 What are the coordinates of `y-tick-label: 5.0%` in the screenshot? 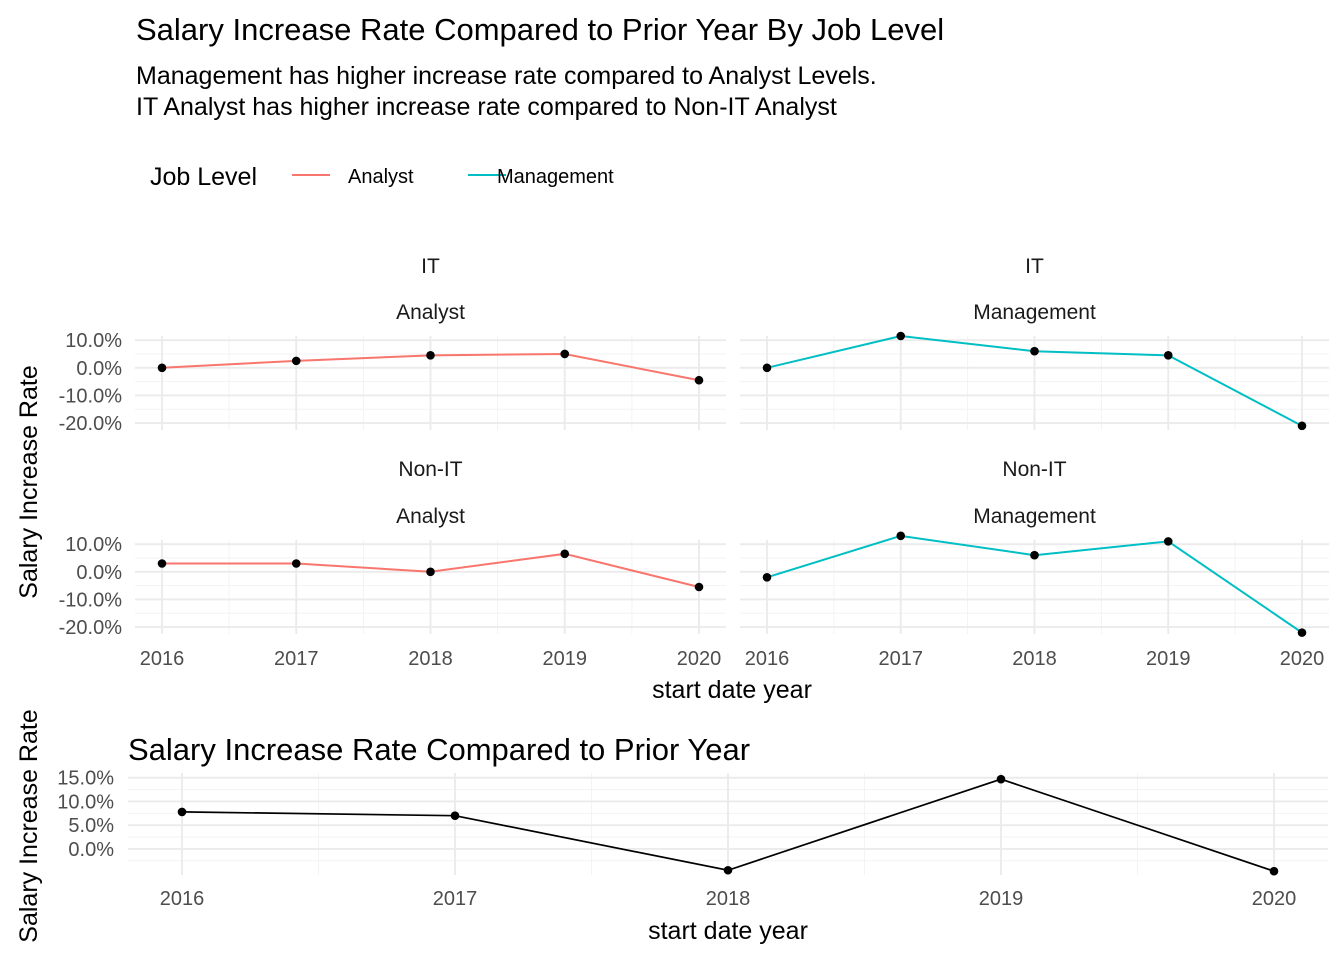 It's located at (91, 826).